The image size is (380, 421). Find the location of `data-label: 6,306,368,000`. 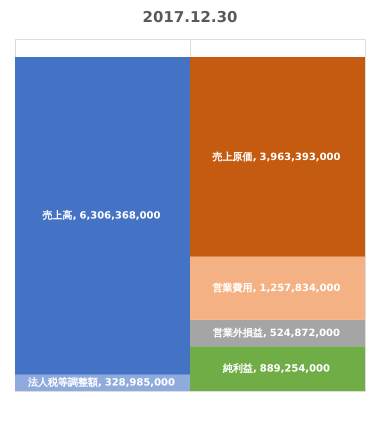

data-label: 6,306,368,000 is located at coordinates (120, 216).